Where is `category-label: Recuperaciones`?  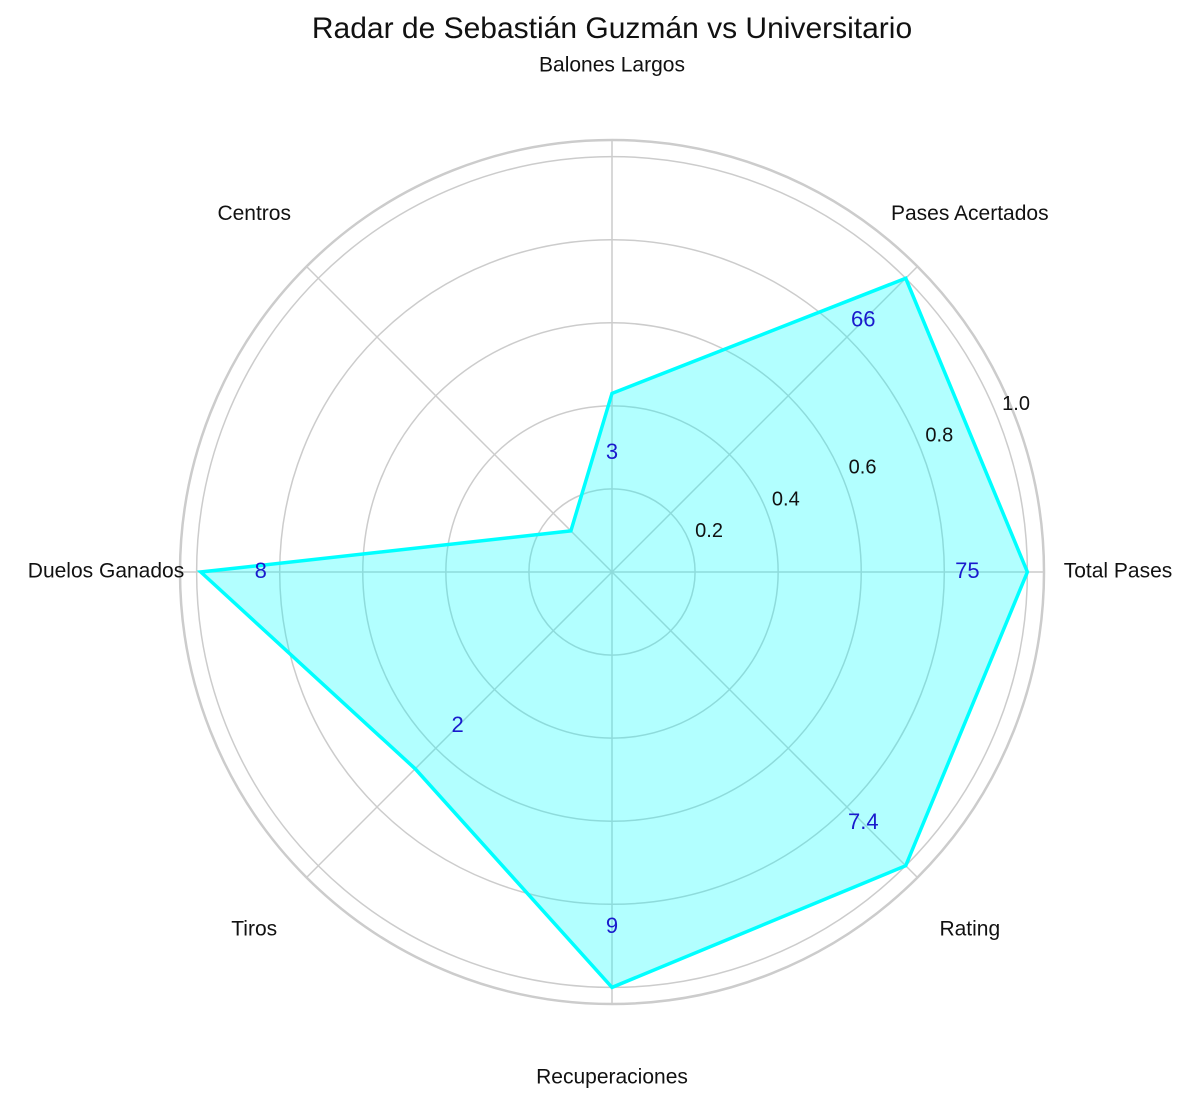 category-label: Recuperaciones is located at coordinates (612, 1077).